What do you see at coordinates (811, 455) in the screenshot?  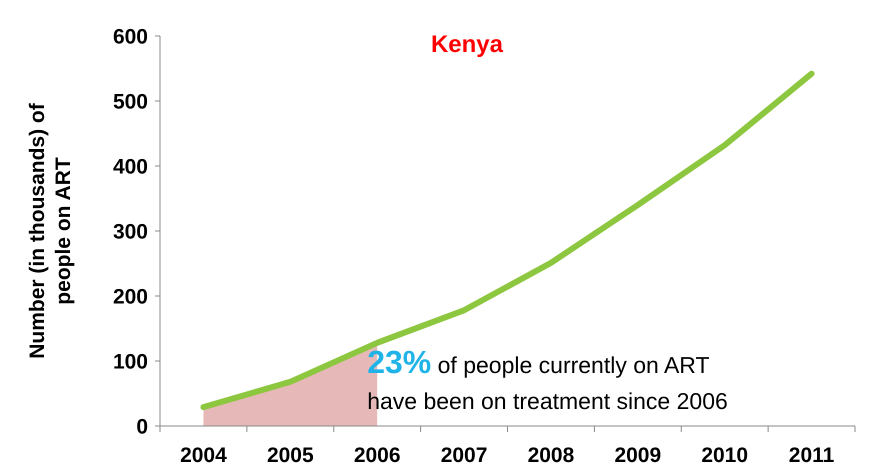 I see `x-tick-label: 2011` at bounding box center [811, 455].